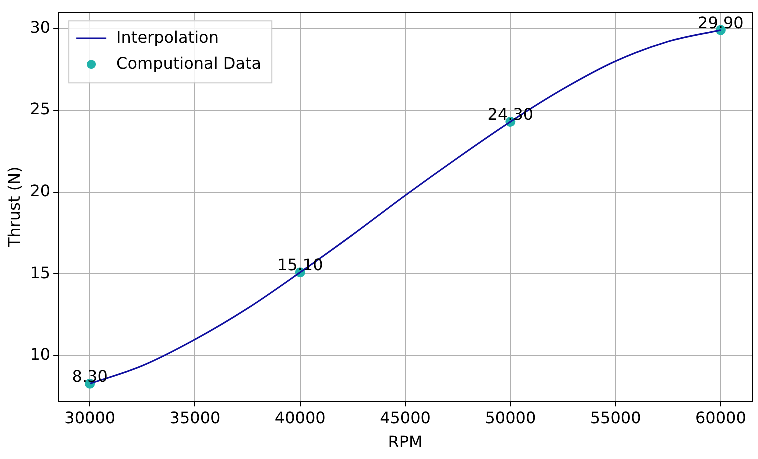 The width and height of the screenshot is (758, 459). What do you see at coordinates (40, 354) in the screenshot?
I see `y-tick-label: 10` at bounding box center [40, 354].